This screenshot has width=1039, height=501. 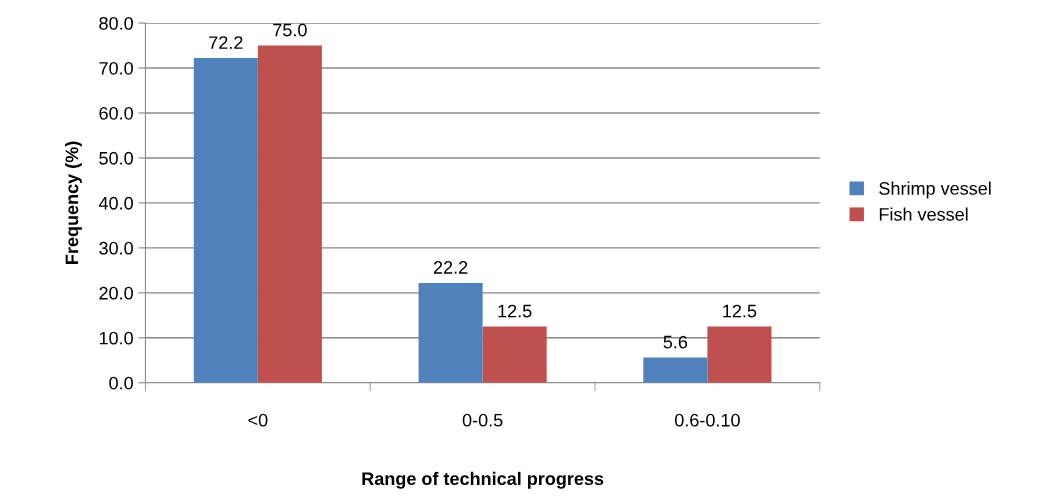 What do you see at coordinates (116, 23) in the screenshot?
I see `y-tick-label: 80.0` at bounding box center [116, 23].